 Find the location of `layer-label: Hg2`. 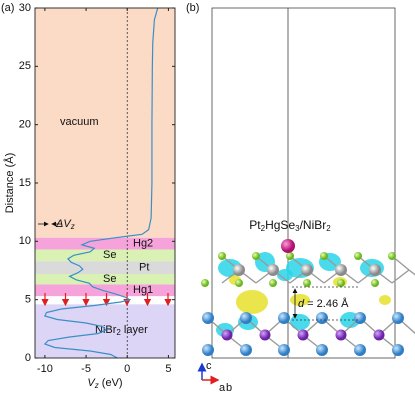

layer-label: Hg2 is located at coordinates (143, 244).